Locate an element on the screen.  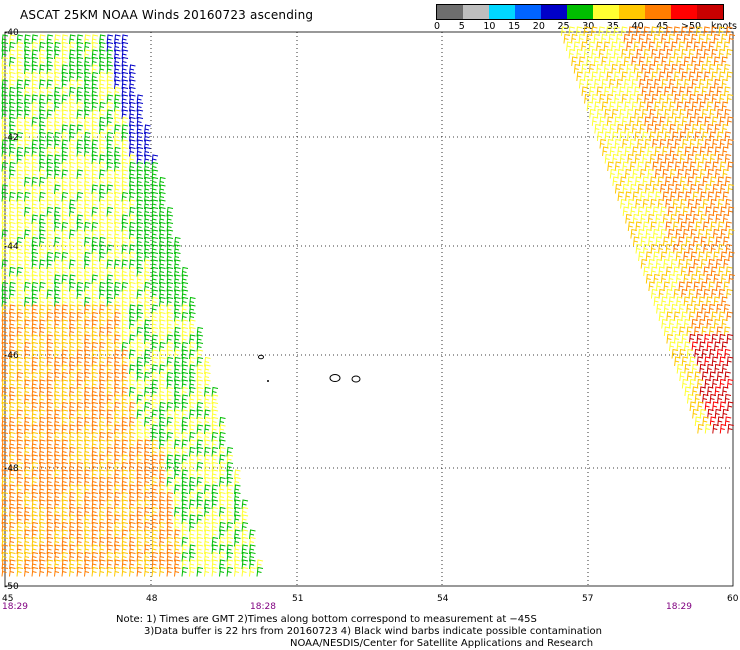
legend-swatch is located at coordinates (710, 12).